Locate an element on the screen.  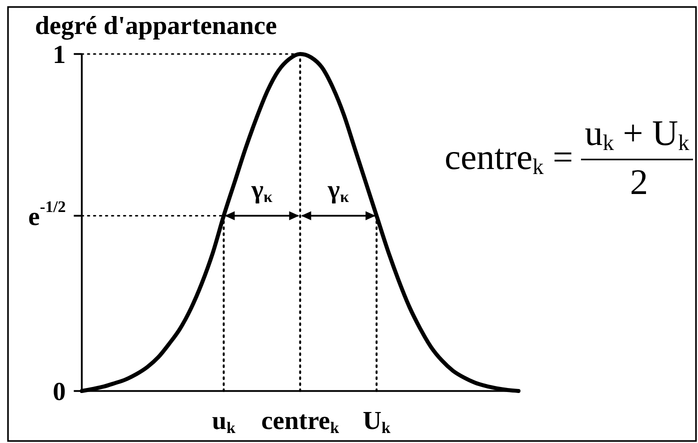
text: 2 is located at coordinates (639, 182).